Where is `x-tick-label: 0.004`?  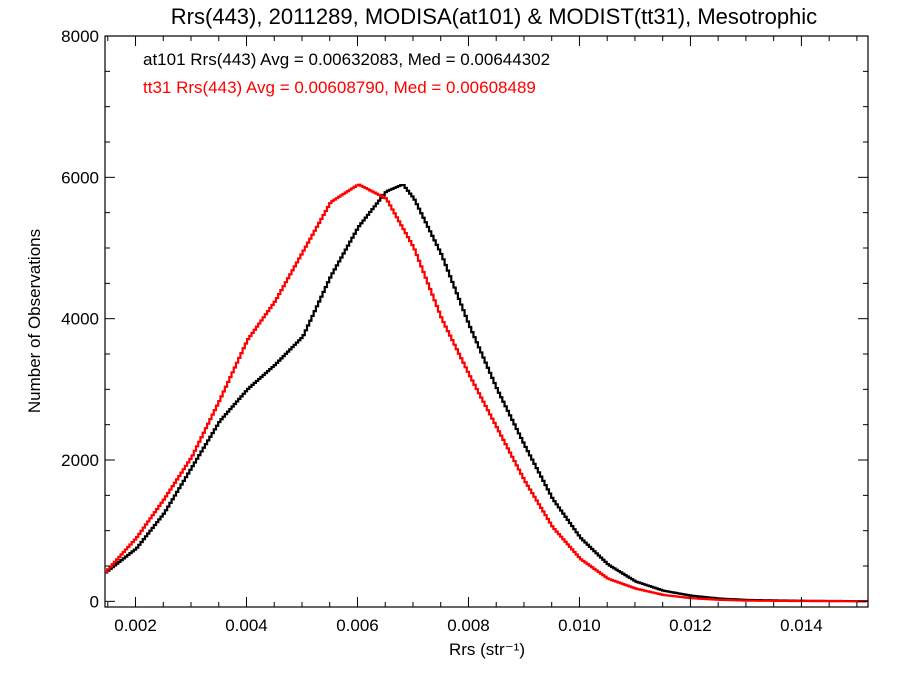 x-tick-label: 0.004 is located at coordinates (246, 625).